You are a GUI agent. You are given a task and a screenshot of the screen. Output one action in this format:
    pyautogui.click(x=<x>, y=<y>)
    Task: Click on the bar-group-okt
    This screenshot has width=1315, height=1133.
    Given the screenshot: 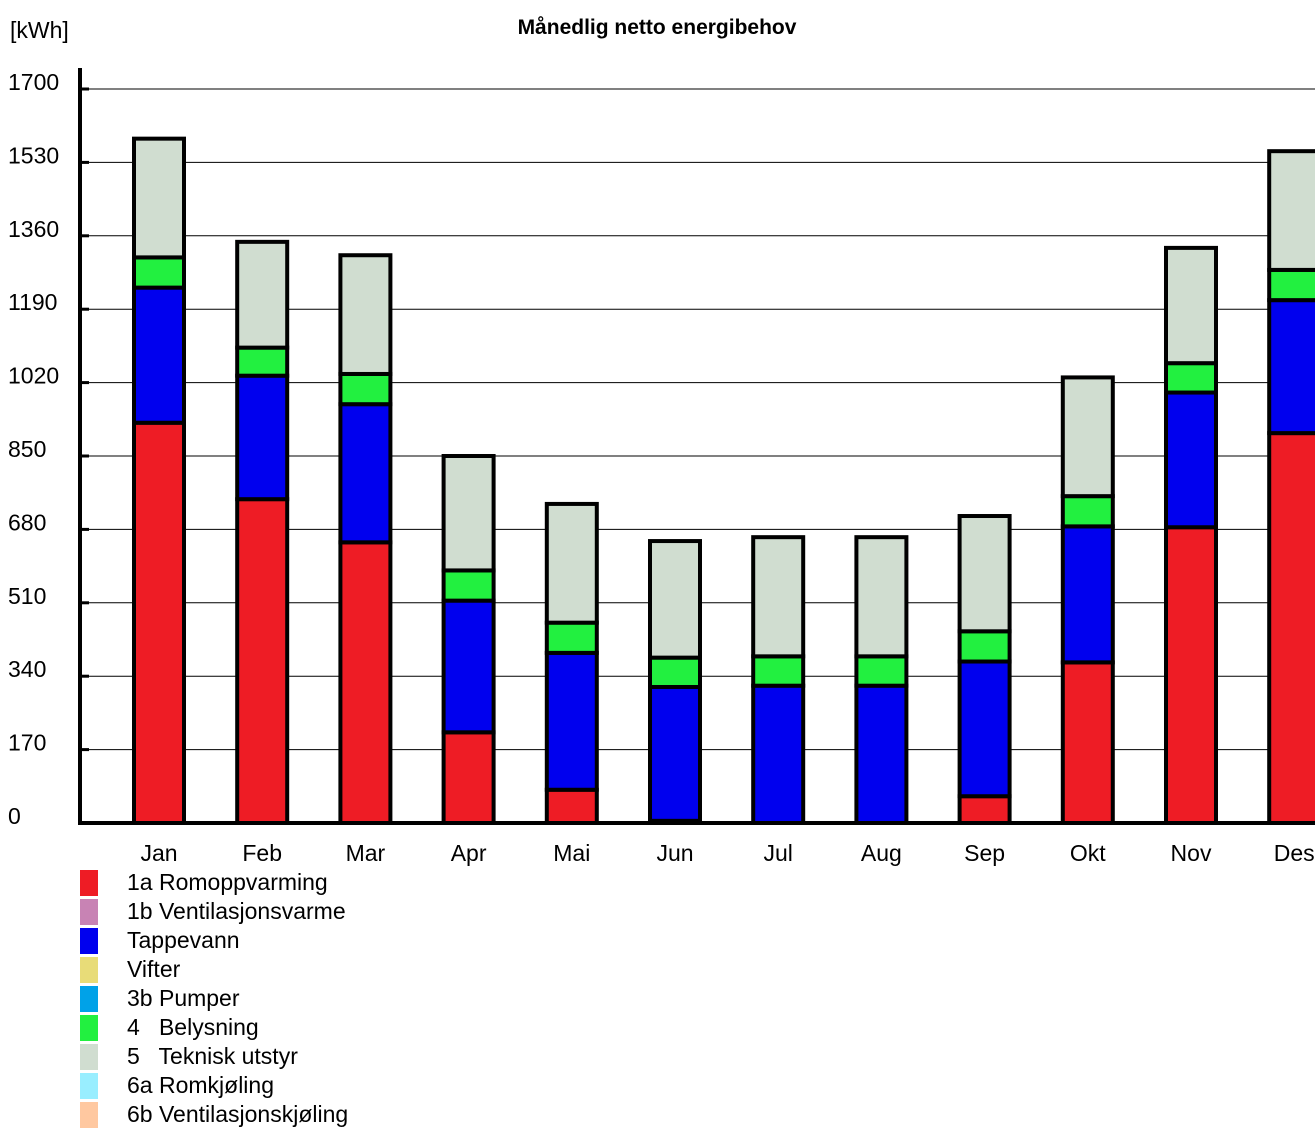 What is the action you would take?
    pyautogui.click(x=1087, y=600)
    